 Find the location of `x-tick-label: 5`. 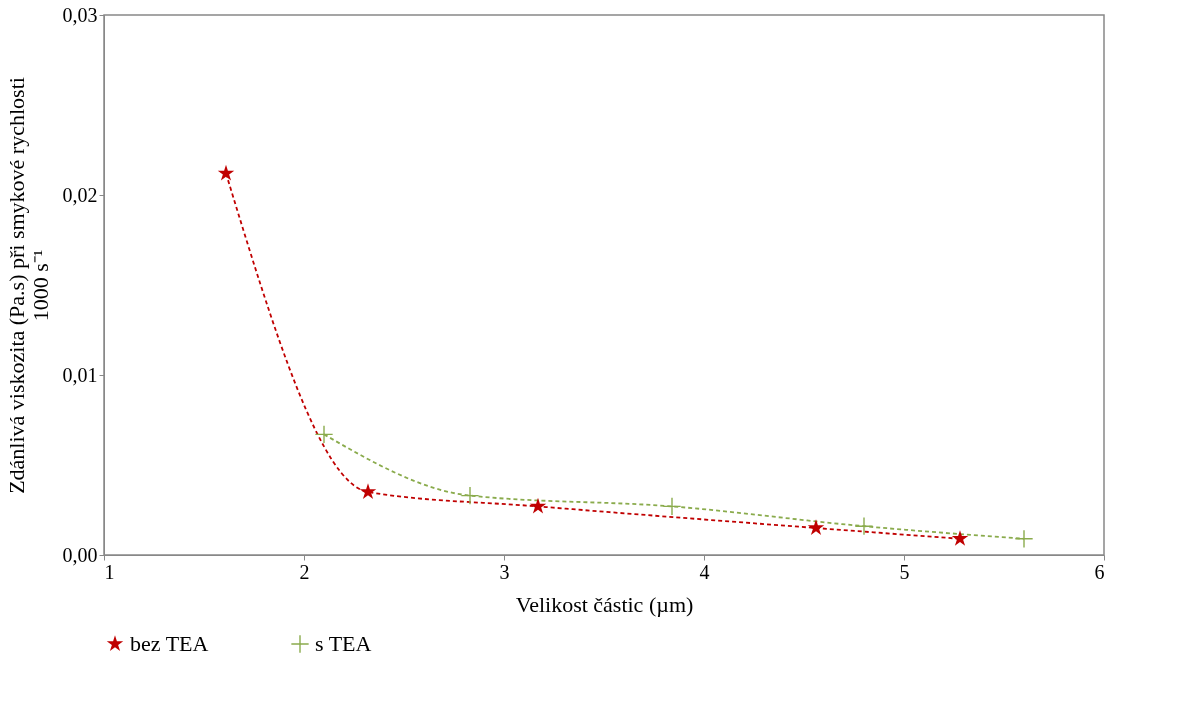

x-tick-label: 5 is located at coordinates (904, 571).